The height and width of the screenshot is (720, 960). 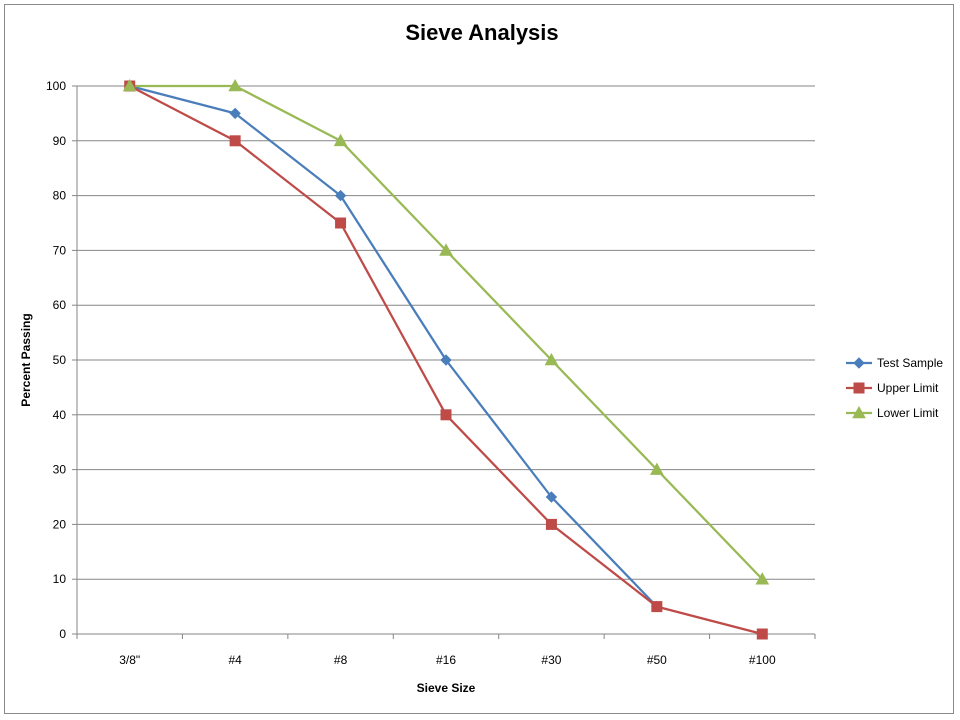 I want to click on y-tick-label: 80, so click(x=60, y=196).